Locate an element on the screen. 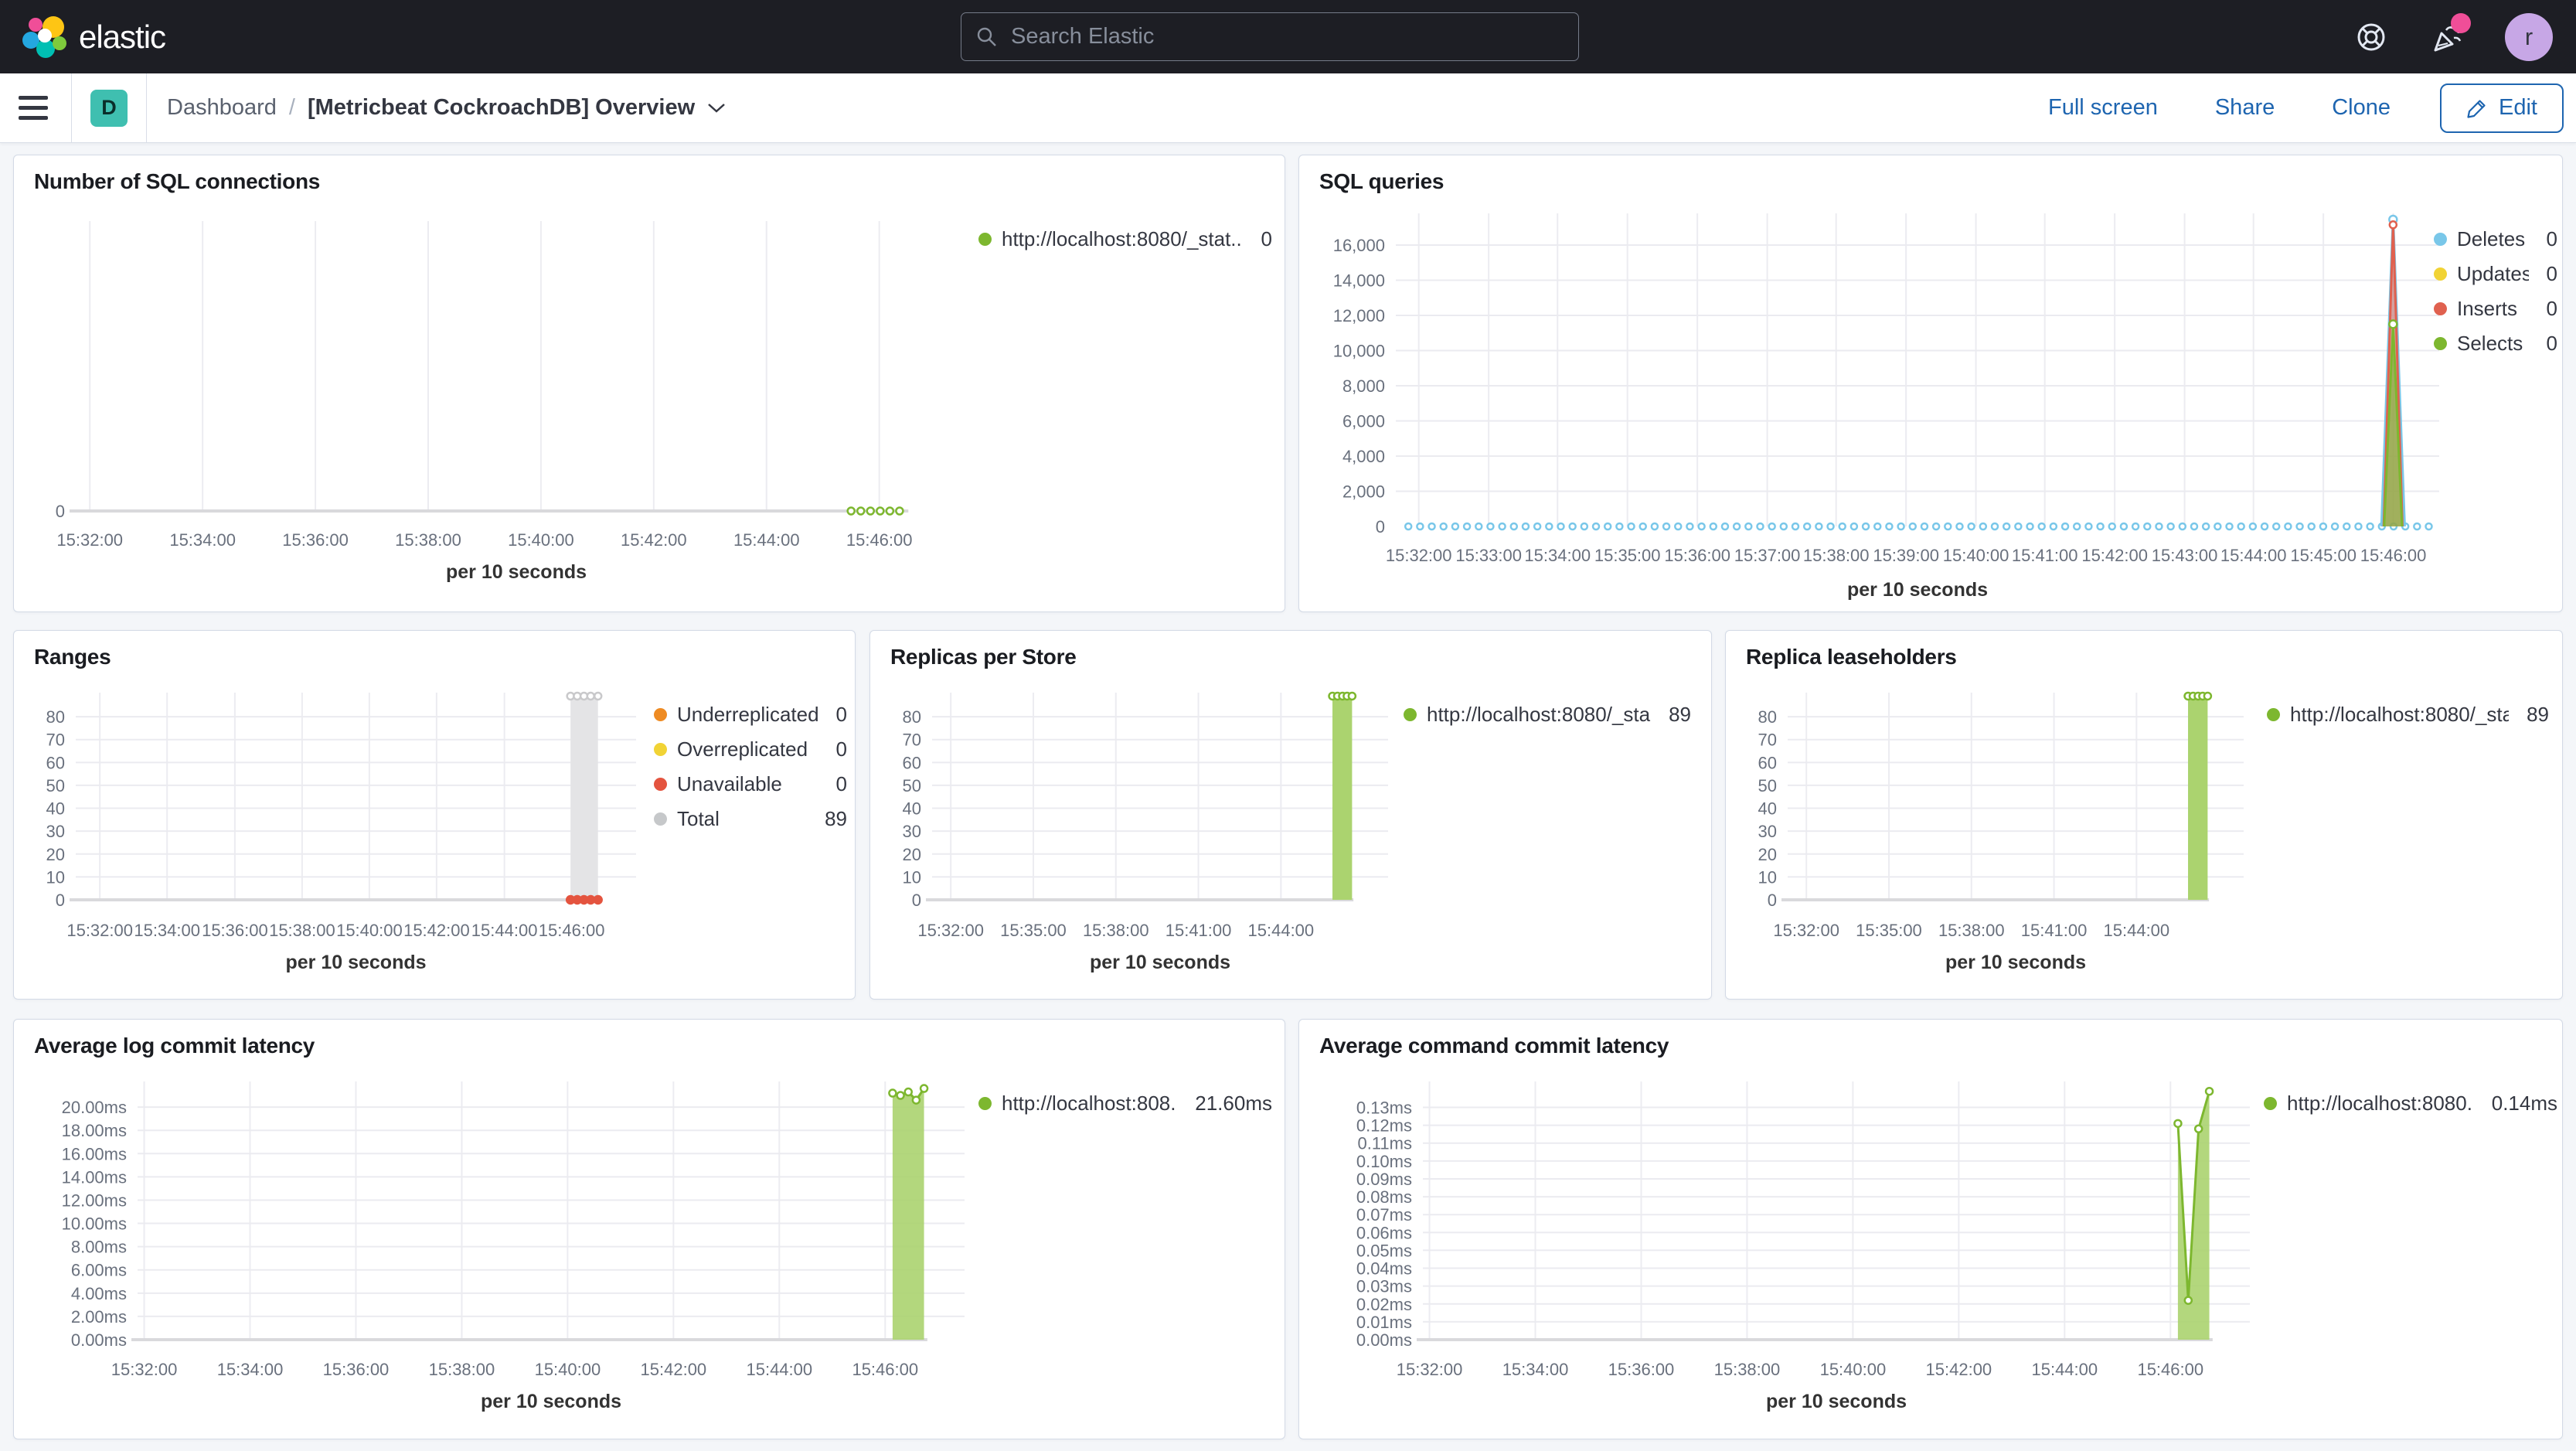 The height and width of the screenshot is (1451, 2576). divider is located at coordinates (146, 108).